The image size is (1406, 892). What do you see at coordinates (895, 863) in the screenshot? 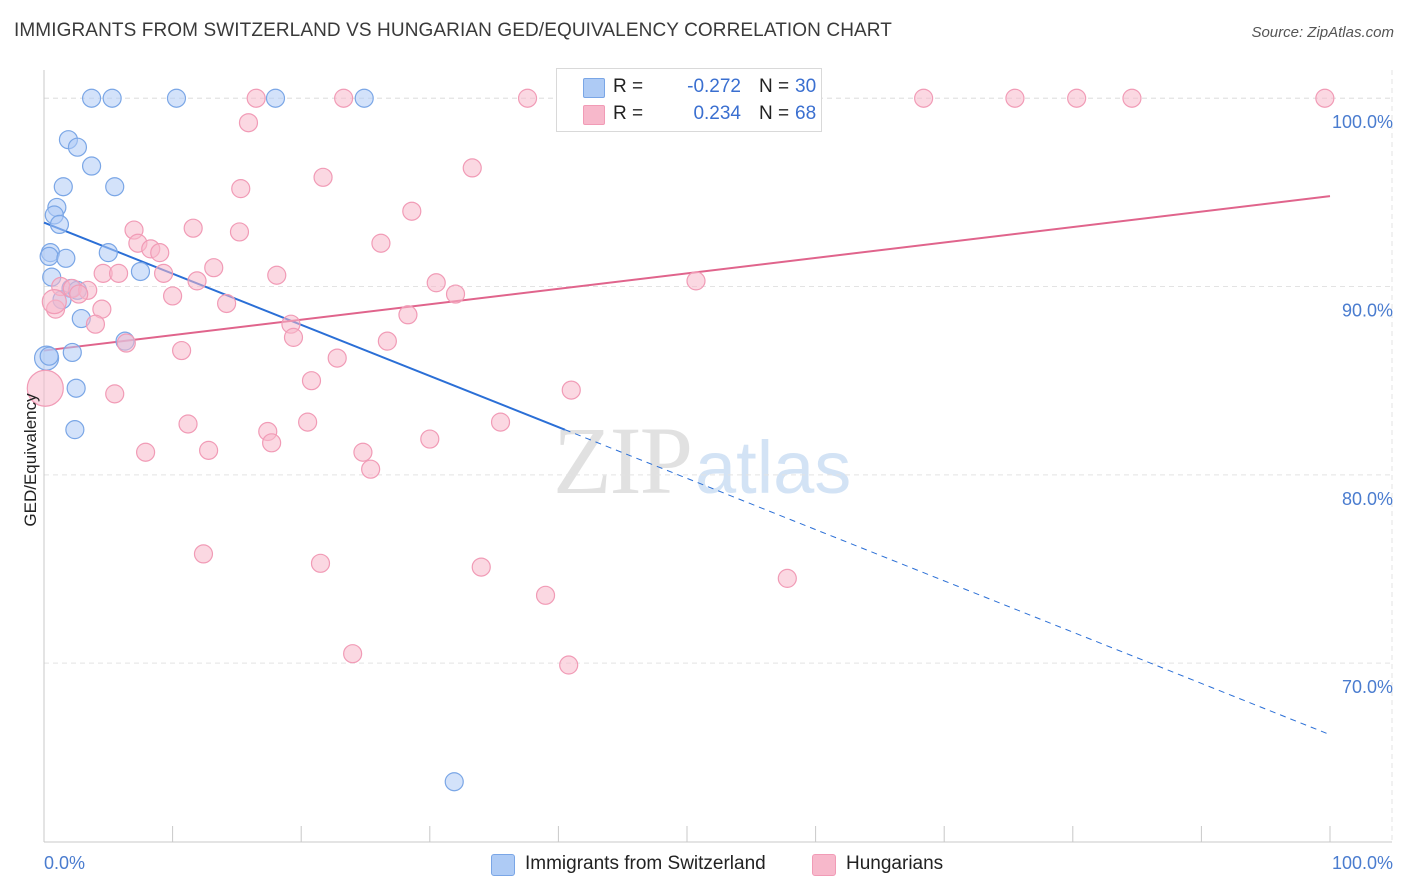
I see `legend-label-hungarians: Hungarians` at bounding box center [895, 863].